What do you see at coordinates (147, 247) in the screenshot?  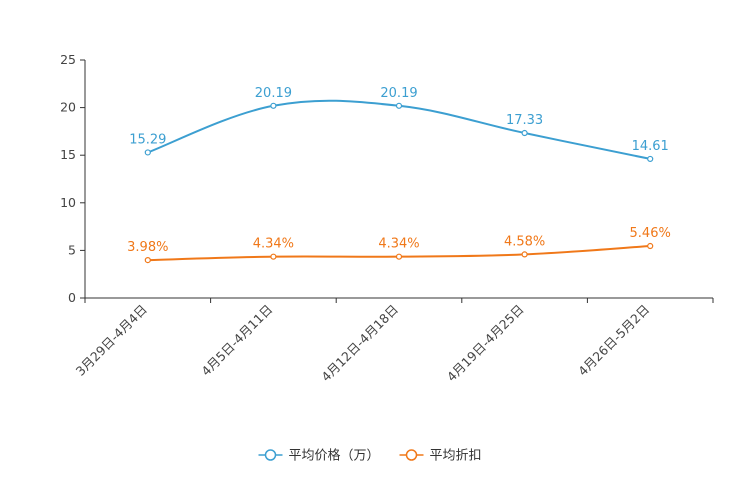 I see `data-label: 3.98%` at bounding box center [147, 247].